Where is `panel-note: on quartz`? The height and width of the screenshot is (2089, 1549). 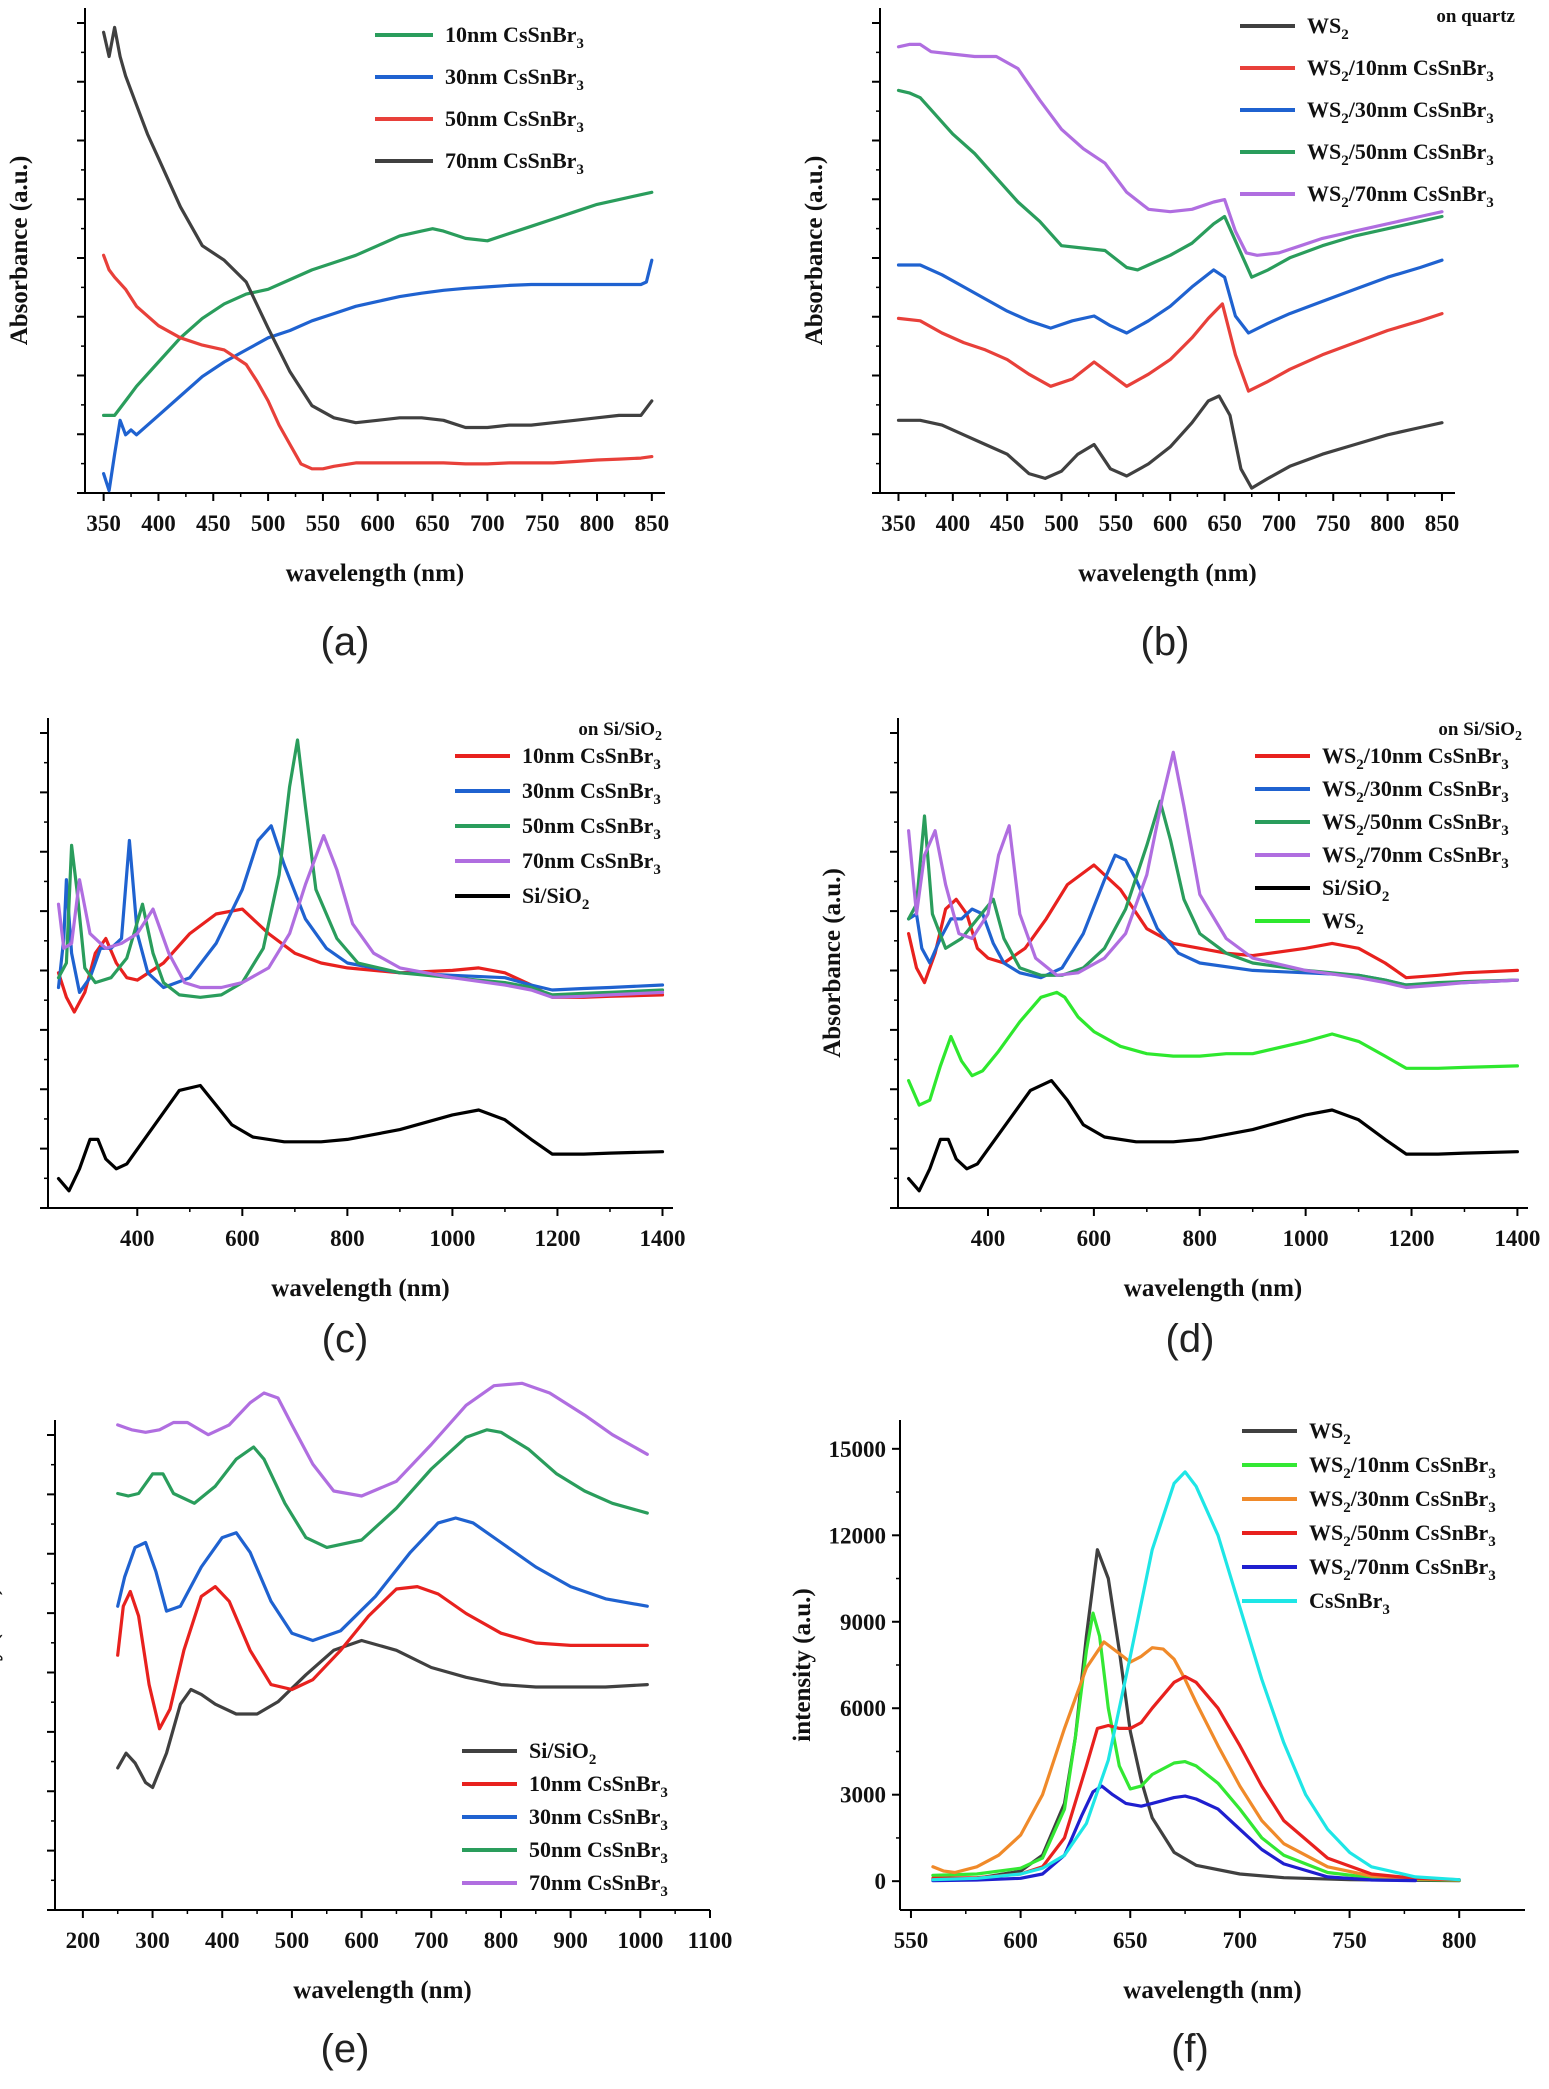 panel-note: on quartz is located at coordinates (1475, 16).